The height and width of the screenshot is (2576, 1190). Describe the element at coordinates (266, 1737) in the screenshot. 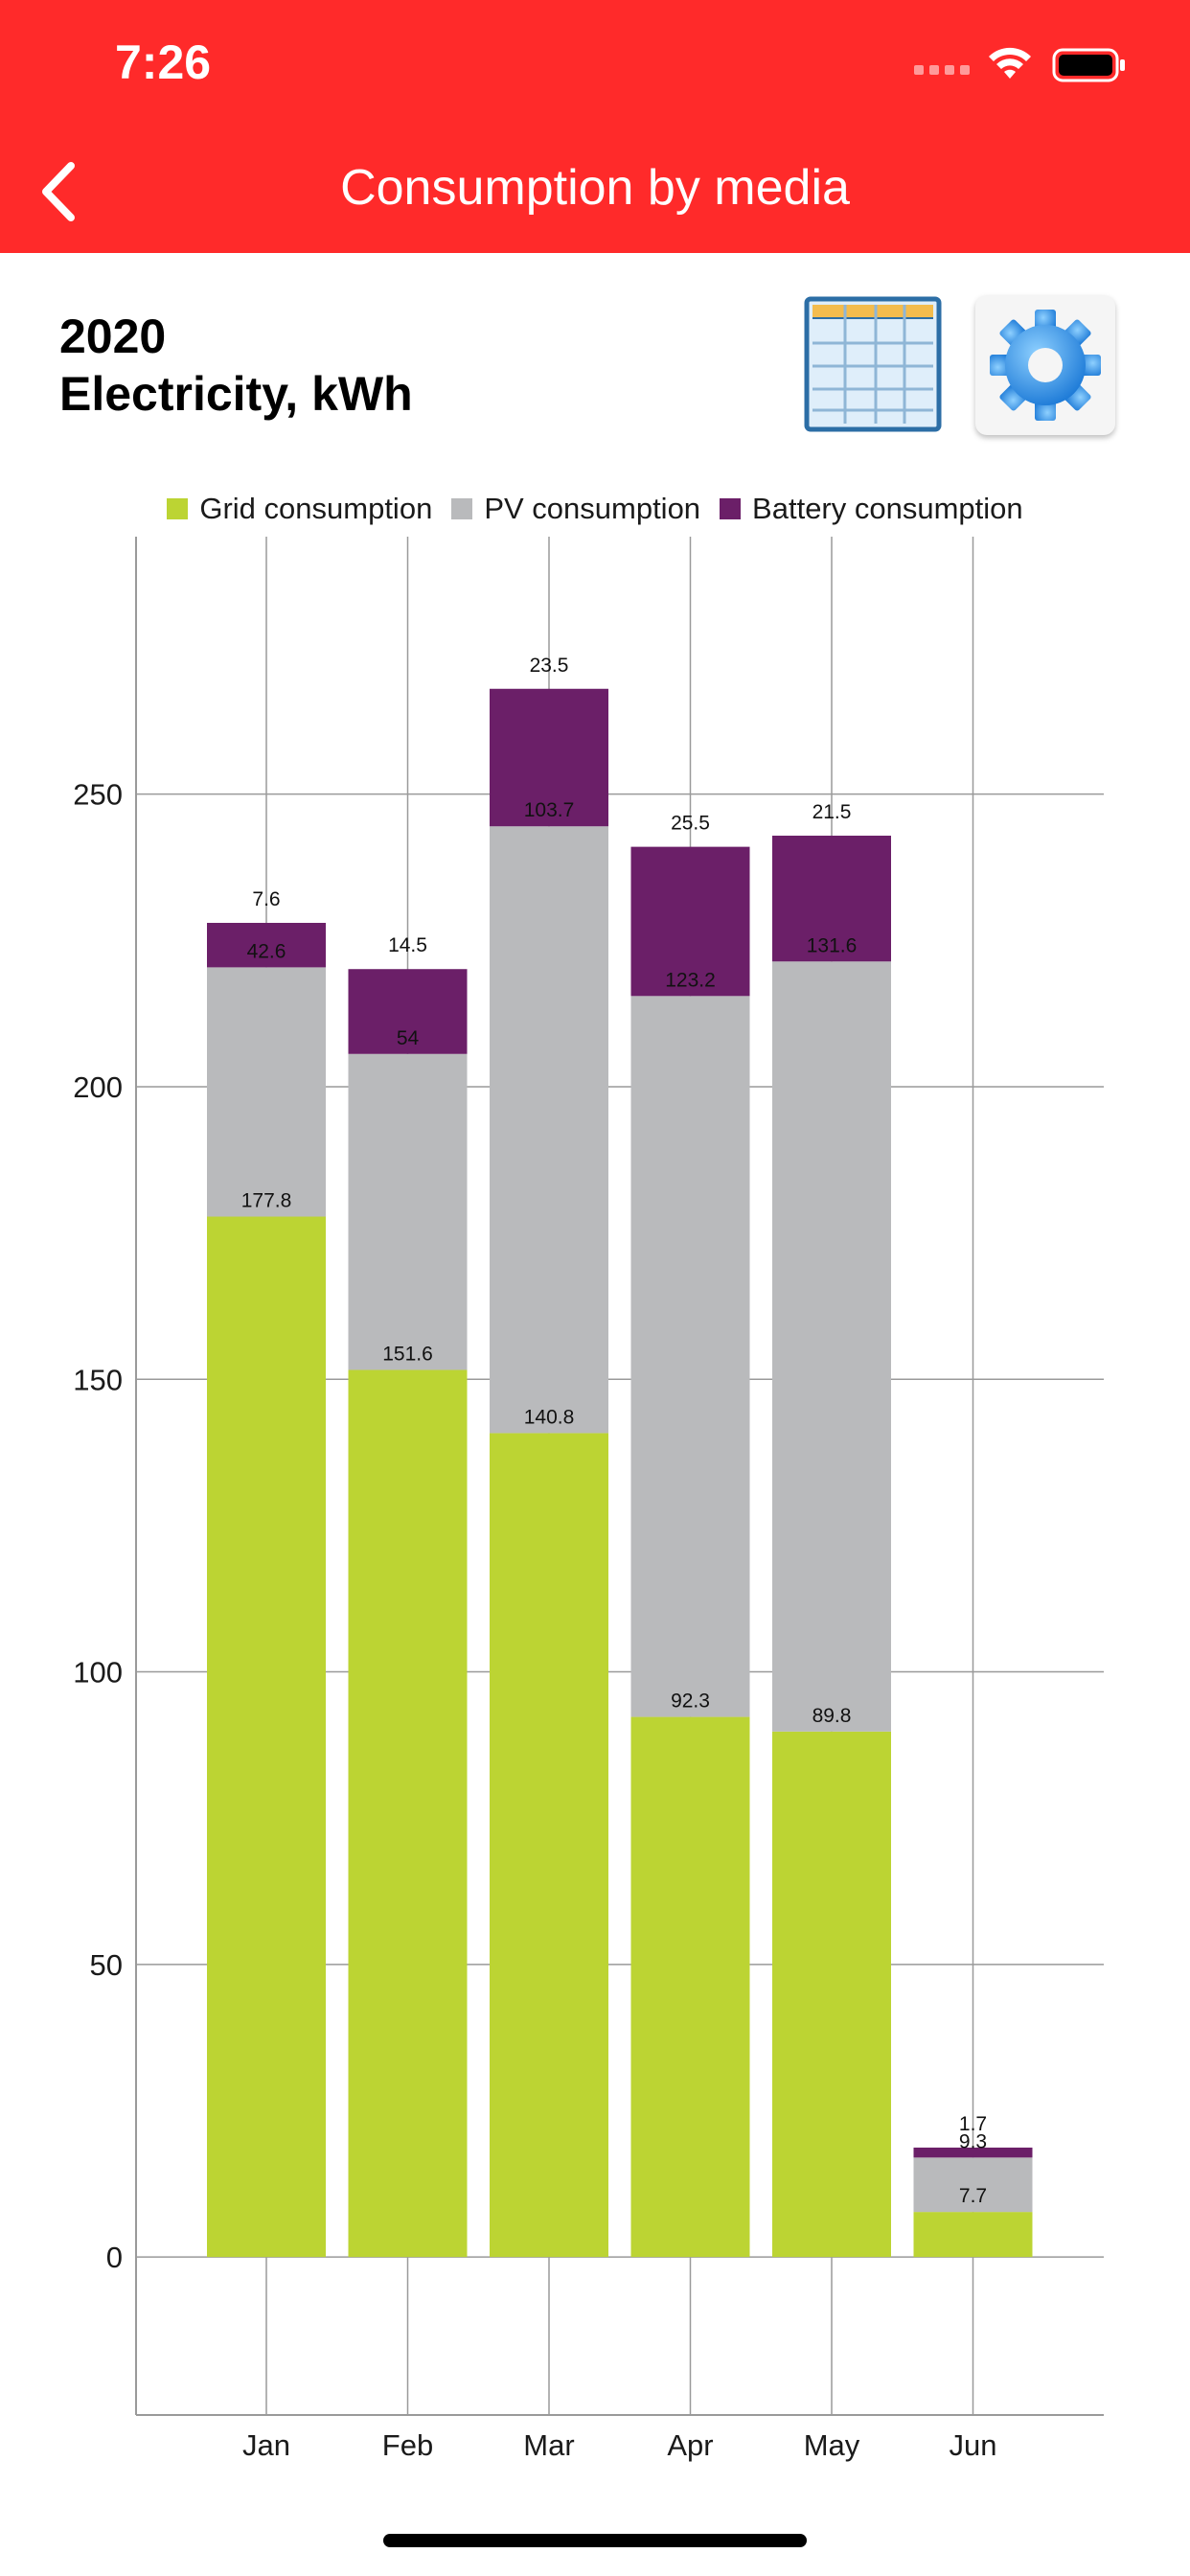

I see `bar-jan-grid-consumption` at that location.